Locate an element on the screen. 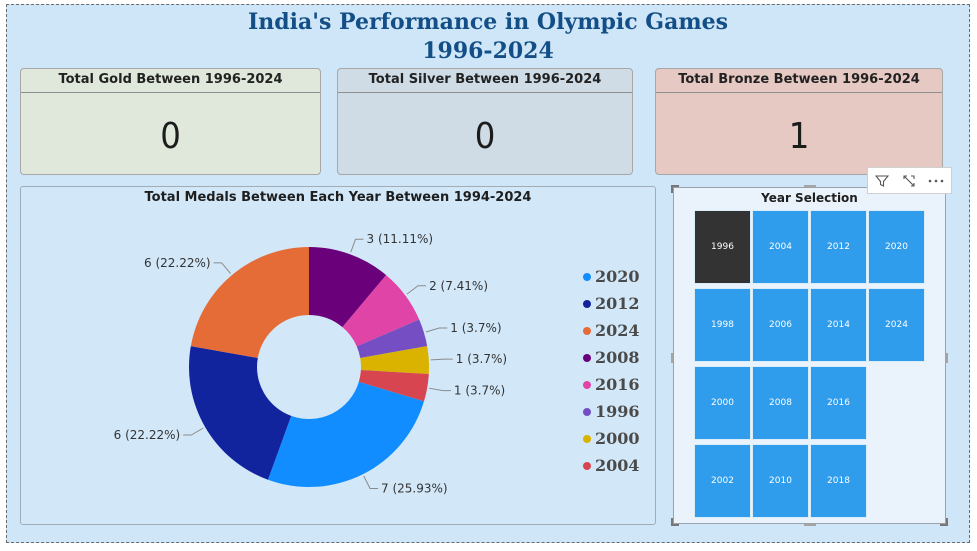 The height and width of the screenshot is (551, 977). legend-label: 2008 is located at coordinates (617, 357).